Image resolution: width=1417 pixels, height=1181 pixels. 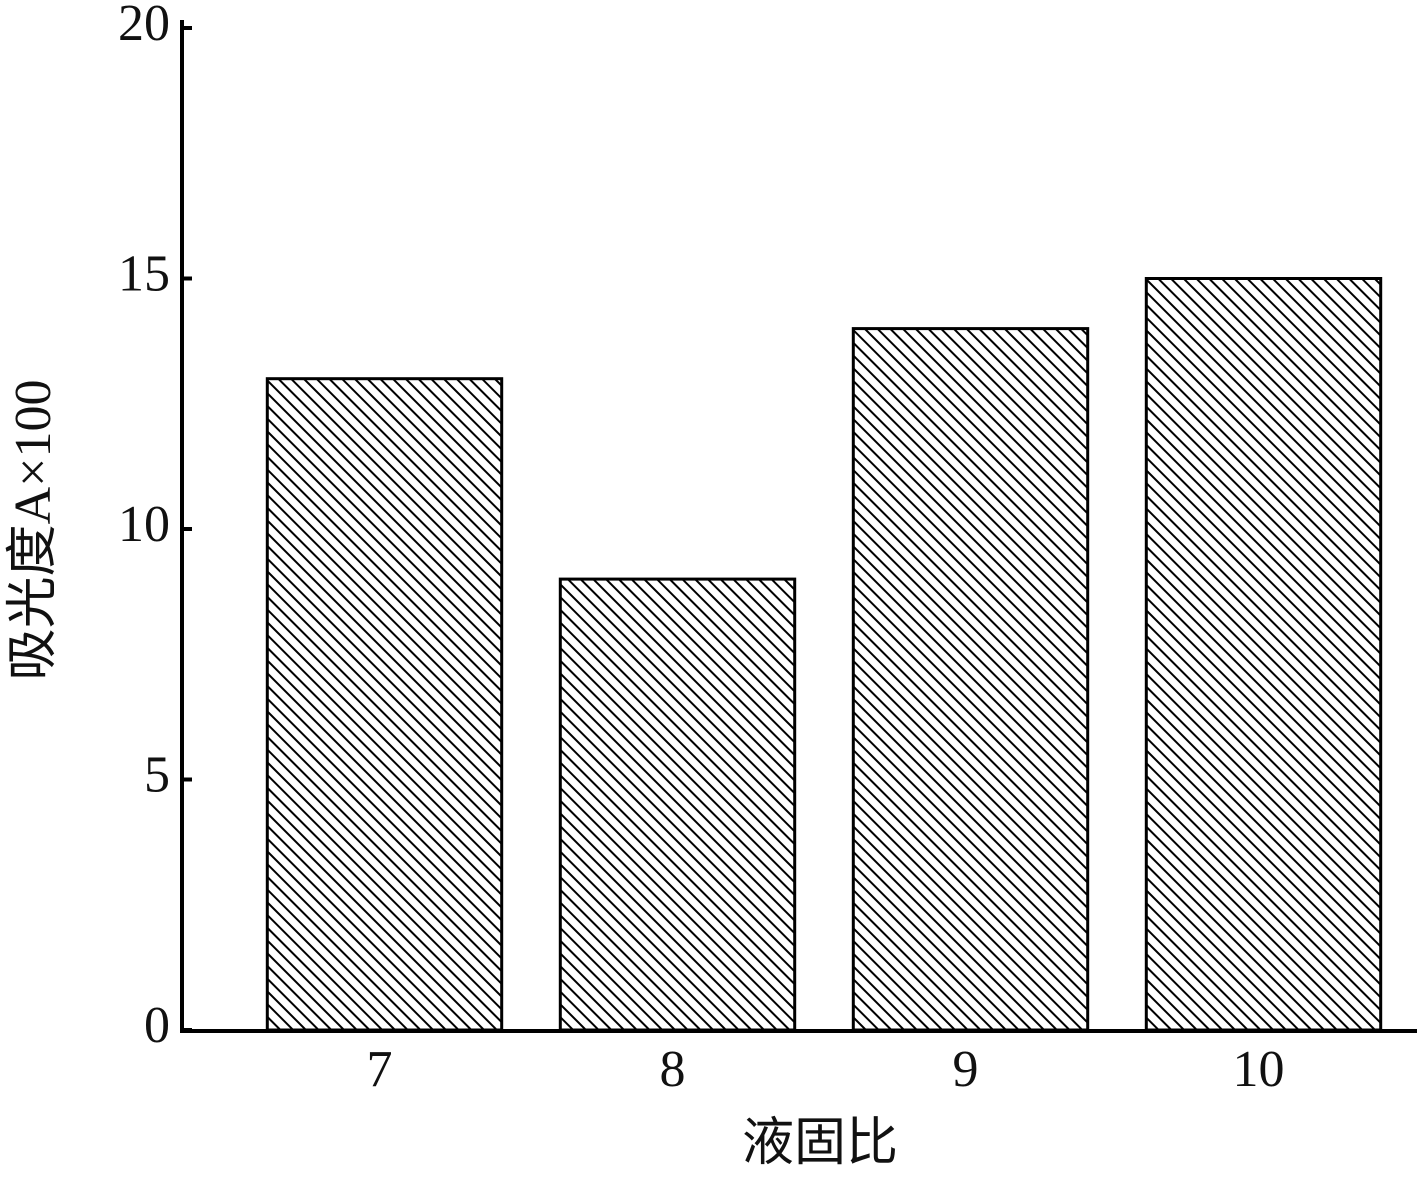 I want to click on x-axis-label: 液固比, so click(x=820, y=1143).